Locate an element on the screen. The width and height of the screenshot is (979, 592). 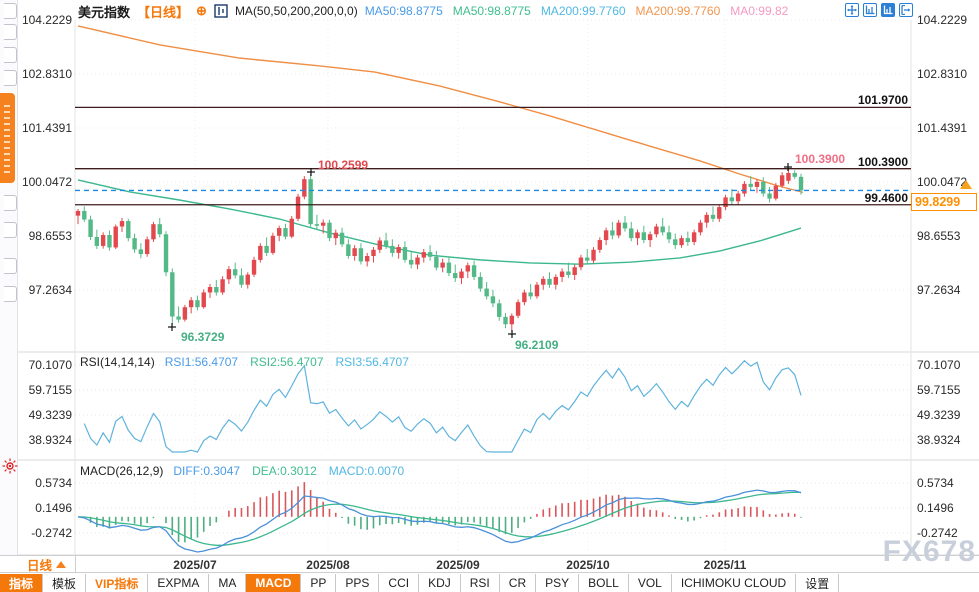
macd-value: DEA:0.3012 is located at coordinates (284, 471).